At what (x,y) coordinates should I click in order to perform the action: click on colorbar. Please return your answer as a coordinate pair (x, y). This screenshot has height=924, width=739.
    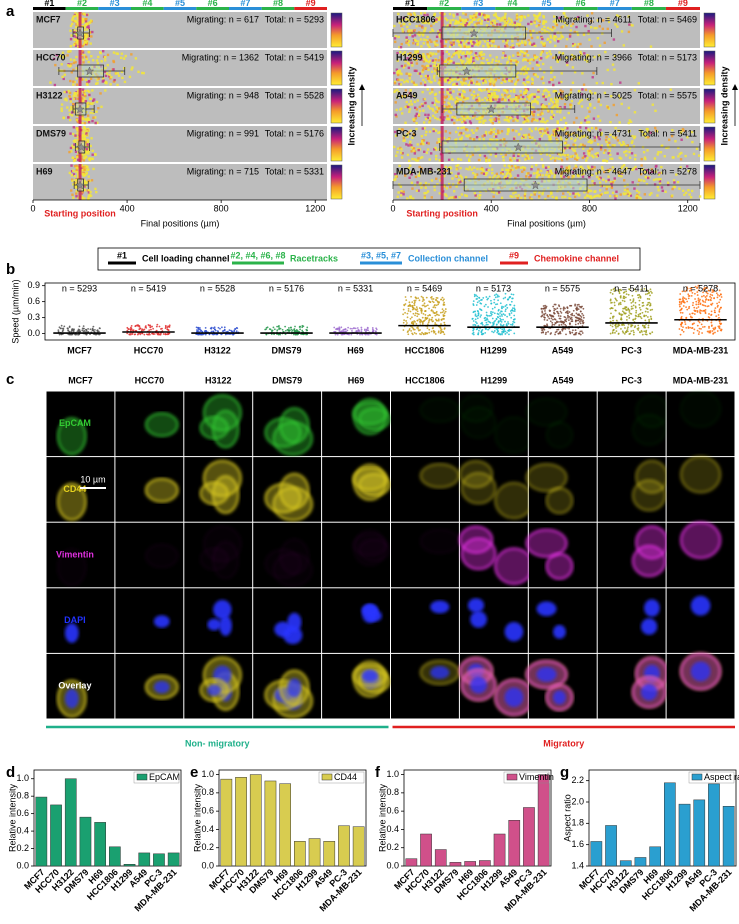
    Looking at the image, I should click on (709, 30).